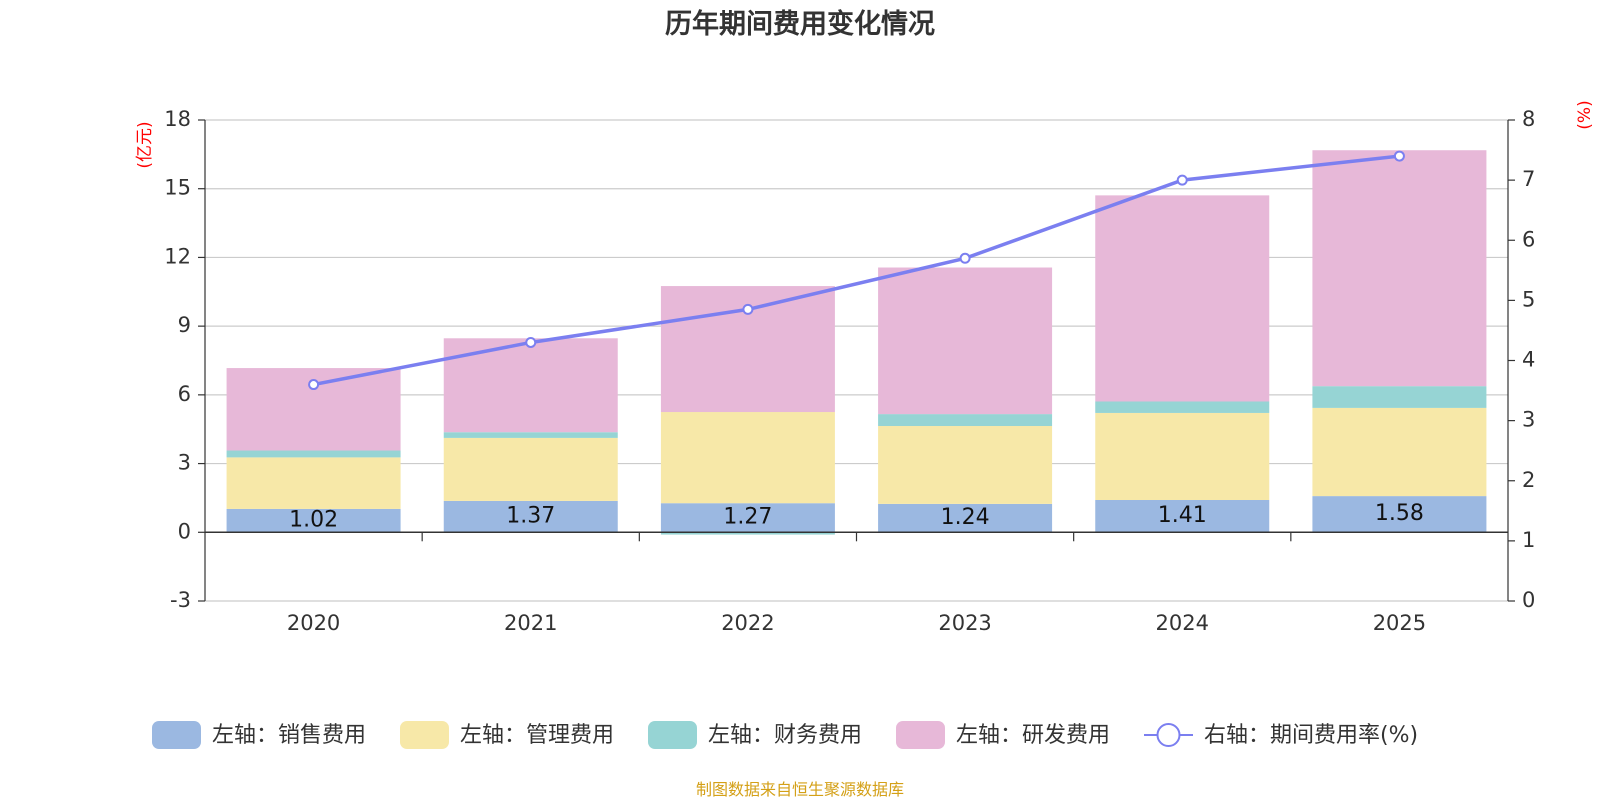  I want to click on legend: 左轴：销售费用 左轴：管理费用 左轴：财务费用 左轴：研发费用 右轴：期间费用率(%), so click(785, 735).